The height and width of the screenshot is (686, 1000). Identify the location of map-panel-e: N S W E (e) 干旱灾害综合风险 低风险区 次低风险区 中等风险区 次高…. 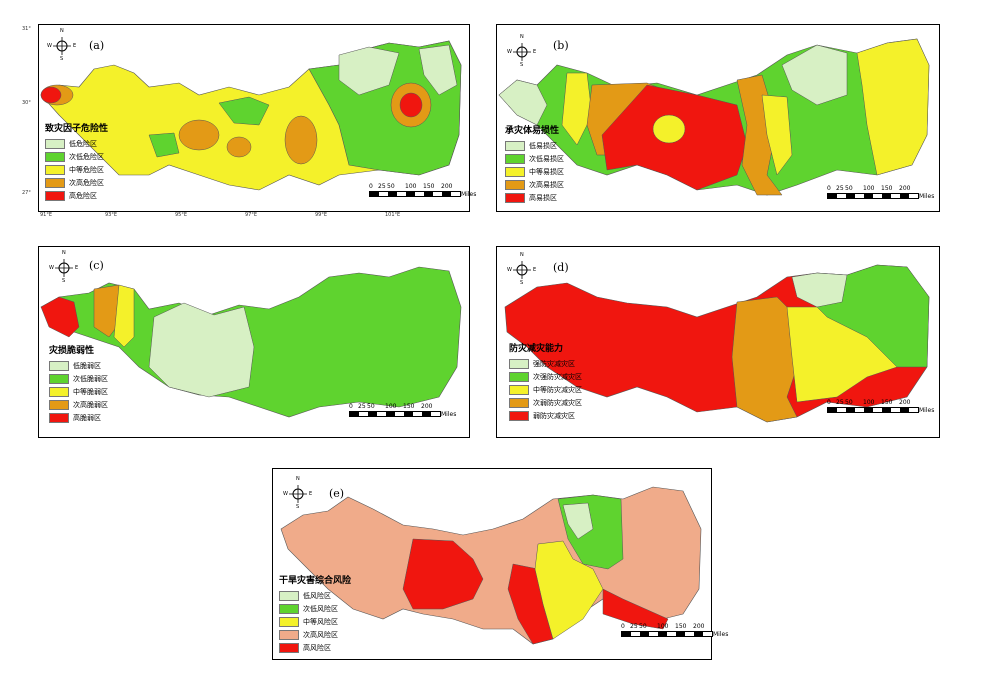
(500, 564).